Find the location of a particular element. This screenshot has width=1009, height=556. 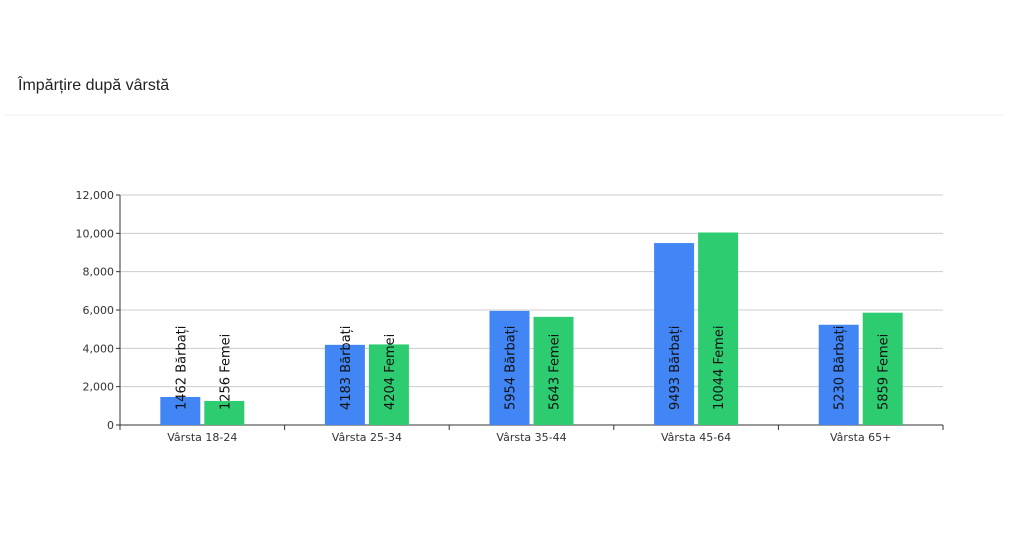

y-tick-label: 2,000 is located at coordinates (99, 387).